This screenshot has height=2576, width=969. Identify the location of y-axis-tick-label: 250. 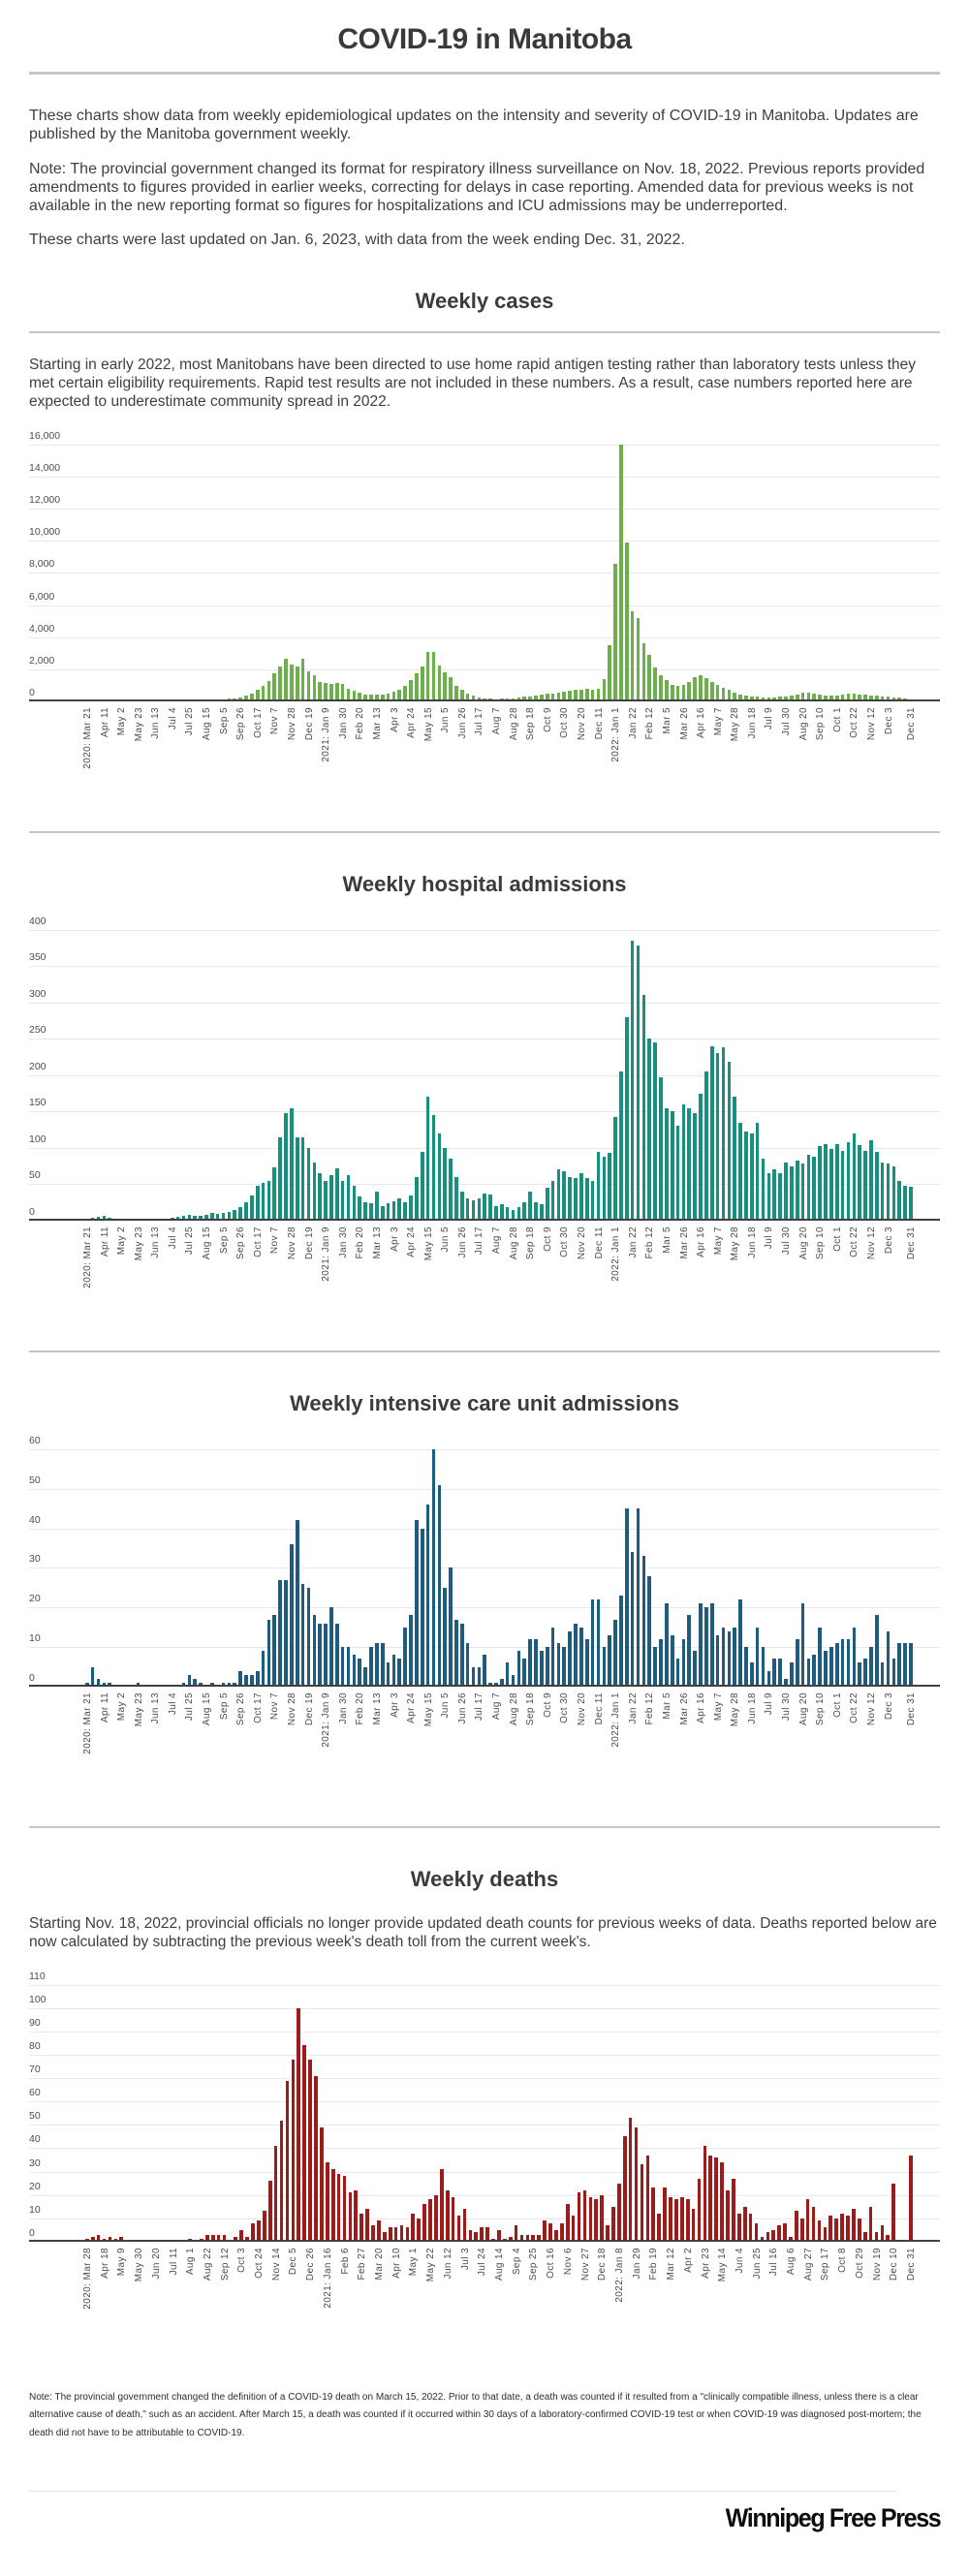
(38, 1030).